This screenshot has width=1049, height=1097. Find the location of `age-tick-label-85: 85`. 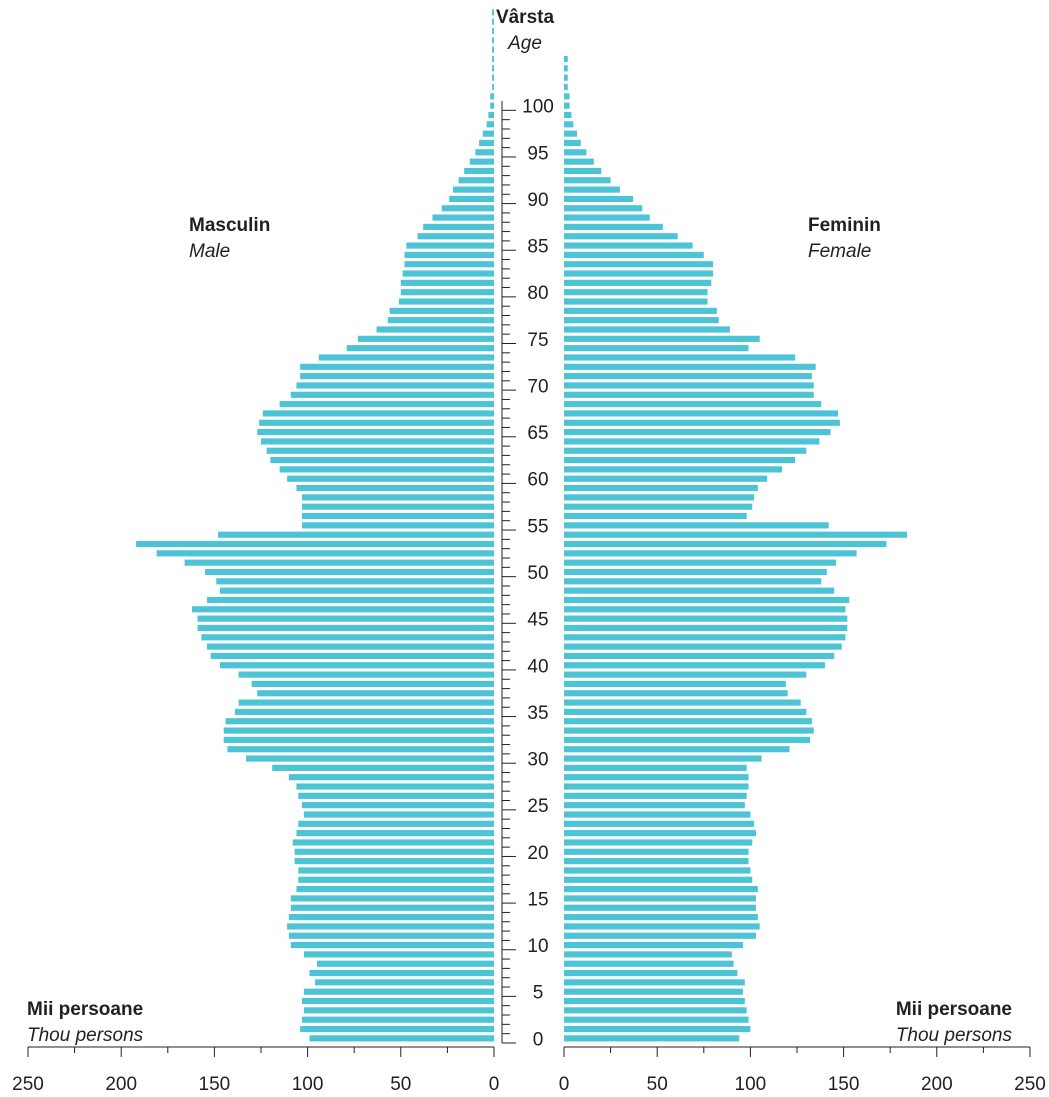

age-tick-label-85: 85 is located at coordinates (537, 247).